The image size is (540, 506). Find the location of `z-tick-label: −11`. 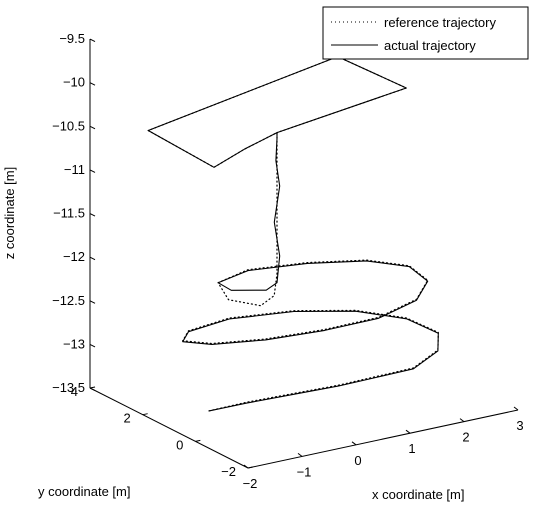

z-tick-label: −11 is located at coordinates (74, 169).